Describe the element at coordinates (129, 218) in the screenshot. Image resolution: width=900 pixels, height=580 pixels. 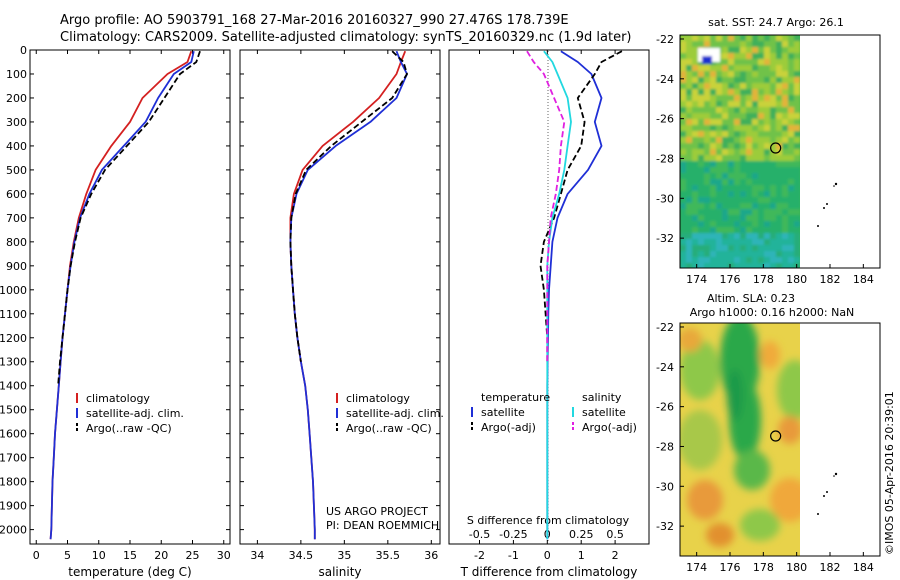
I see `series-line-argo-raw-qc-` at that location.